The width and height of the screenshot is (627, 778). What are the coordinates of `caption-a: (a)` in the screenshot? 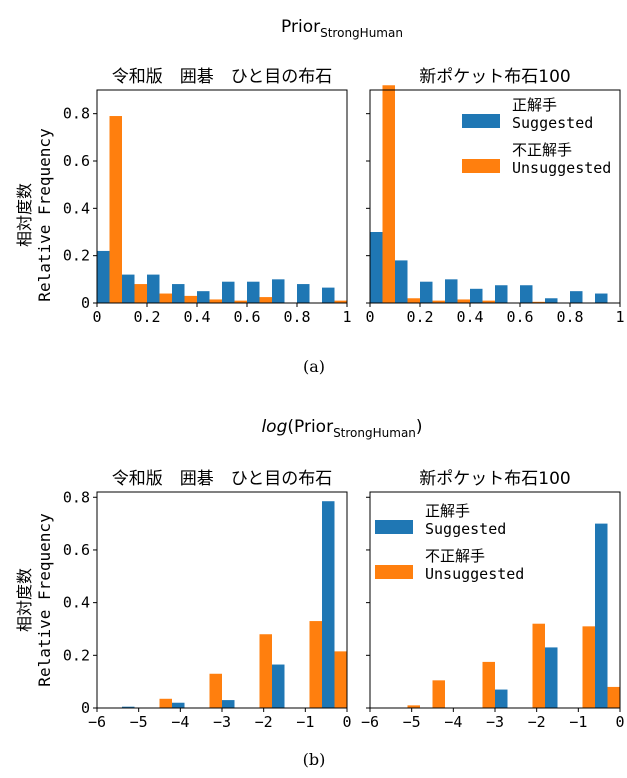 It's located at (314, 366).